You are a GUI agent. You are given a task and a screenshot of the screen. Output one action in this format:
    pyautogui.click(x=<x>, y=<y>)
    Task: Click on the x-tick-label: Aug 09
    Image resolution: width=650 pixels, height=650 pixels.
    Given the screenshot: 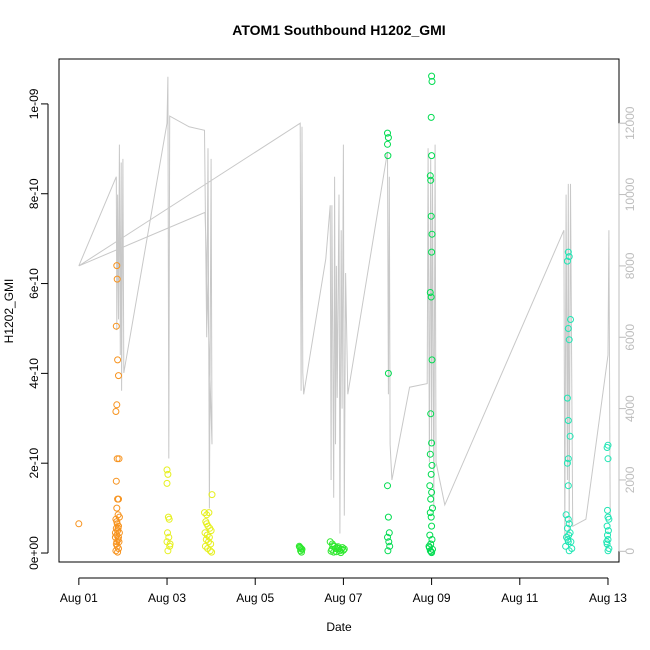 What is the action you would take?
    pyautogui.click(x=432, y=598)
    